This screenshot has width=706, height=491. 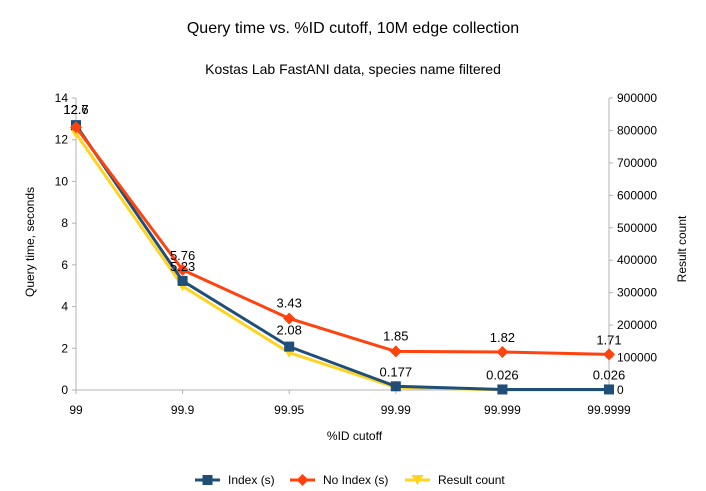 What do you see at coordinates (395, 335) in the screenshot?
I see `data-label: 1.85` at bounding box center [395, 335].